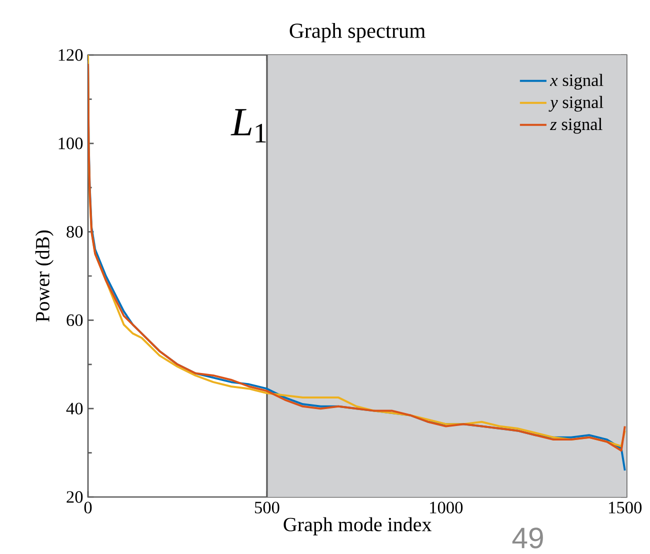 The image size is (650, 554). What do you see at coordinates (358, 32) in the screenshot?
I see `chart-title: Graph spectrum` at bounding box center [358, 32].